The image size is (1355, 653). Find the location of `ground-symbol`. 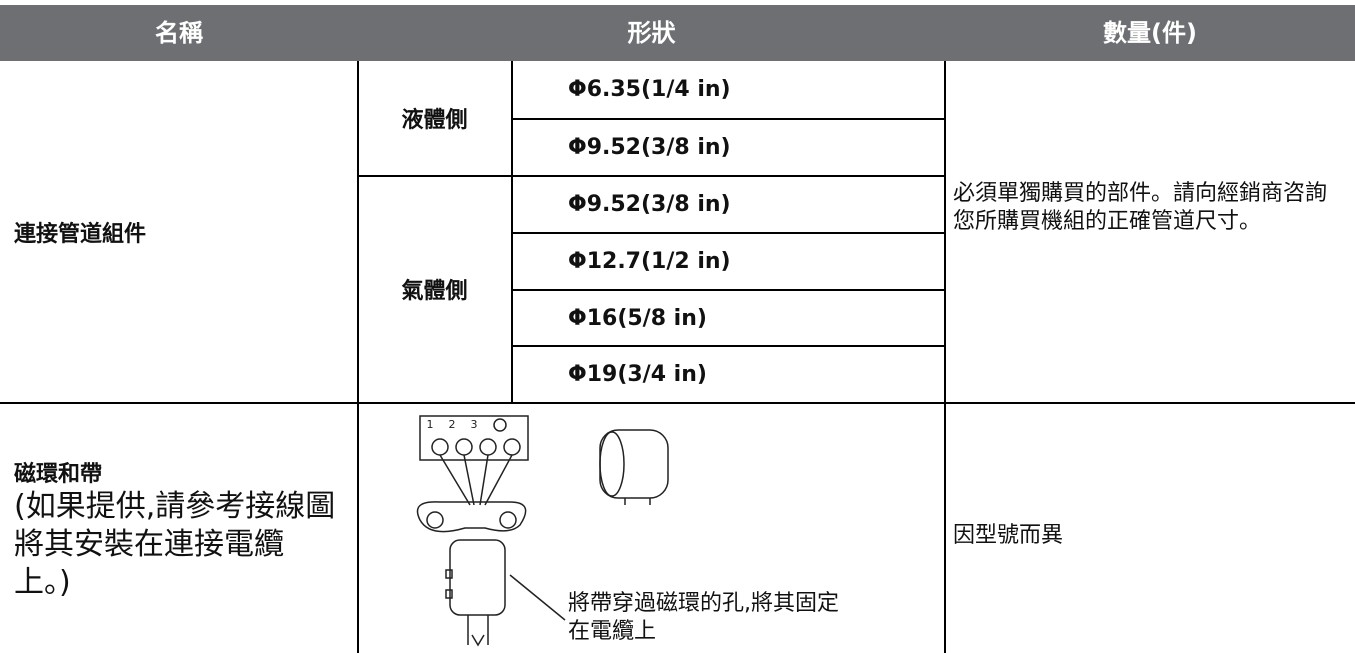

ground-symbol is located at coordinates (500, 425).